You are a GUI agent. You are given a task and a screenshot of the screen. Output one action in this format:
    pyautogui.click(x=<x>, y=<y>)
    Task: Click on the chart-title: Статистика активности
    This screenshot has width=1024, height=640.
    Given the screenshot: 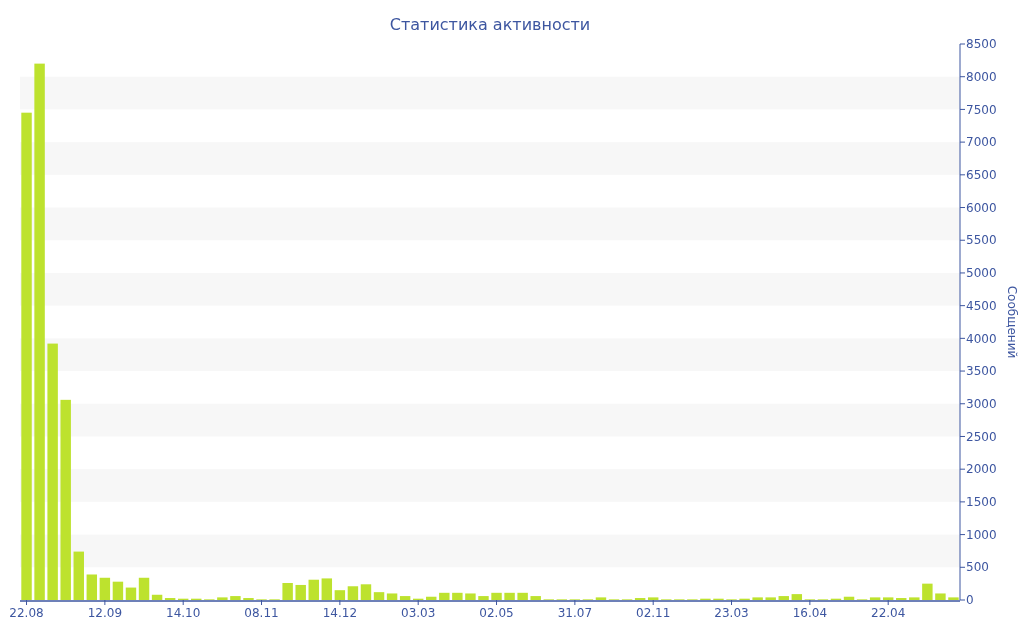 What is the action you would take?
    pyautogui.click(x=490, y=24)
    